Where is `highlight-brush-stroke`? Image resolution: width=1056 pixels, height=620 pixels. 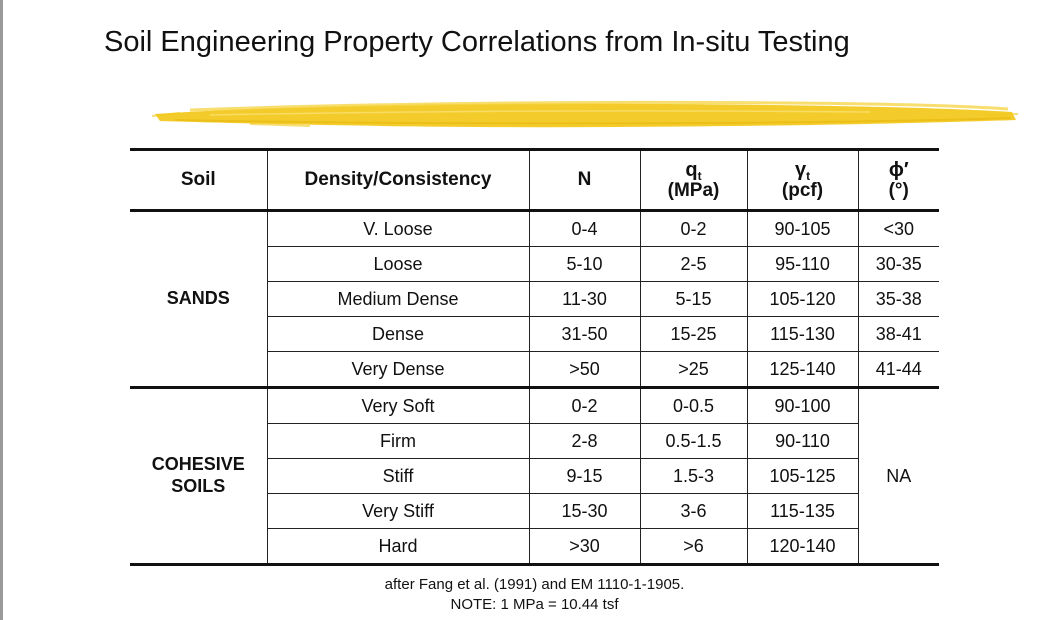
highlight-brush-stroke is located at coordinates (585, 114).